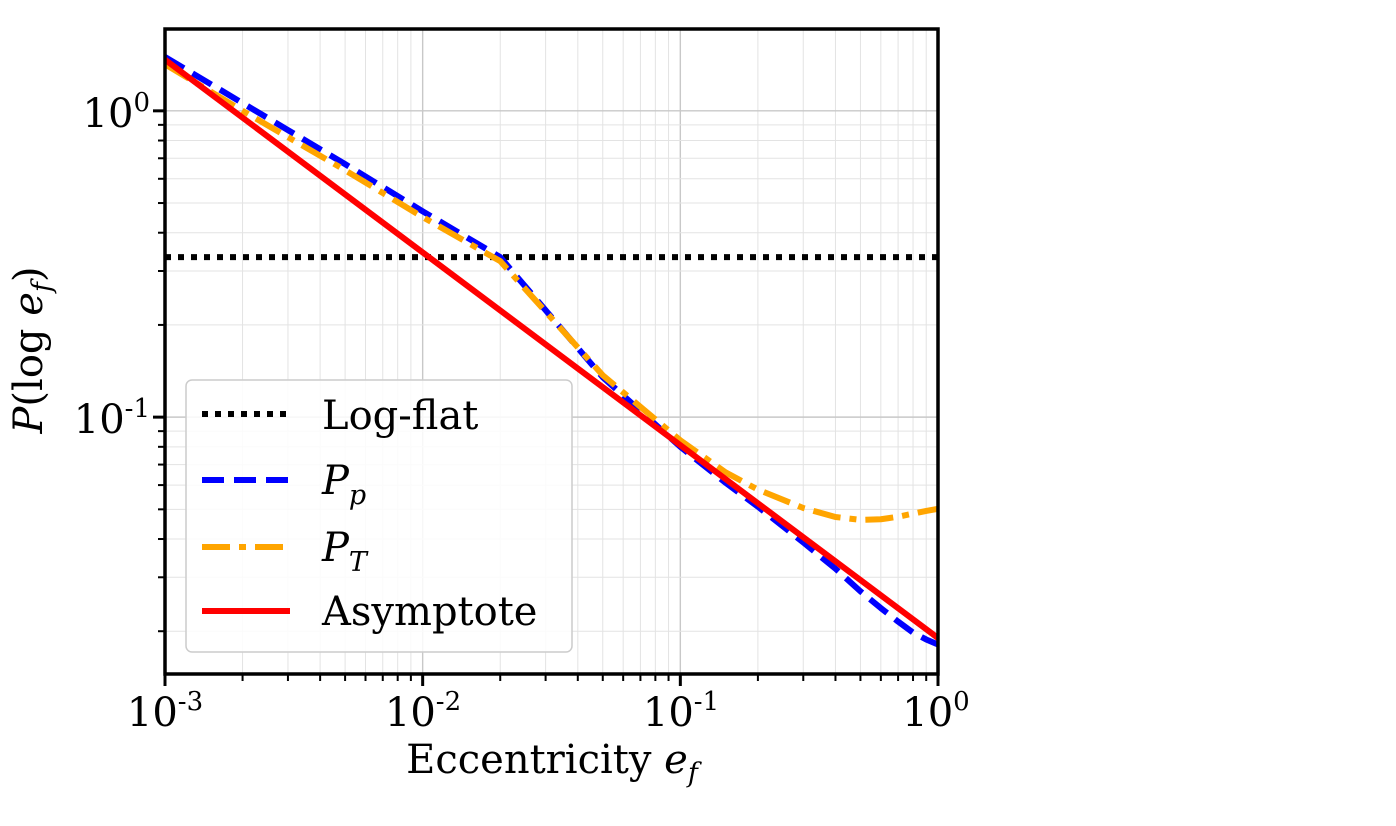  I want to click on y-tick-label-1: 10⁰, so click(116, 112).